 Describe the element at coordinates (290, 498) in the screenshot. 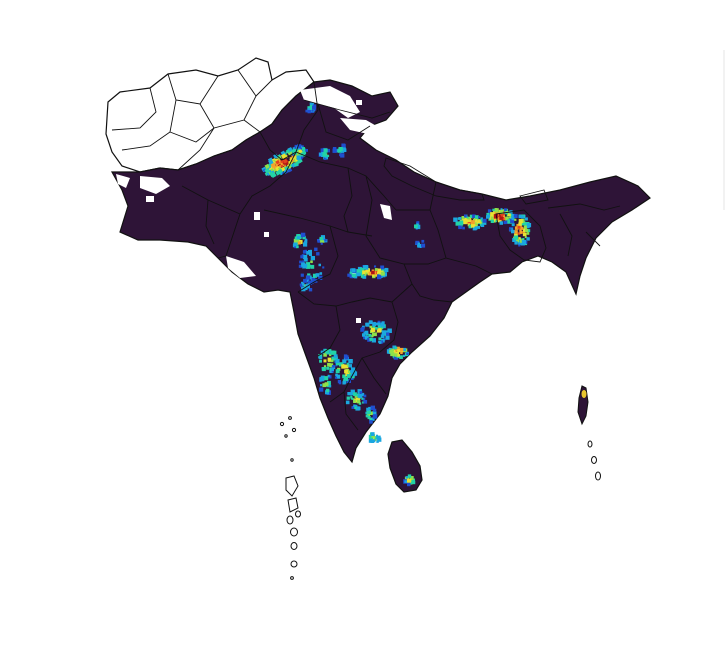

I see `lakshadweep-maldives-islands` at that location.